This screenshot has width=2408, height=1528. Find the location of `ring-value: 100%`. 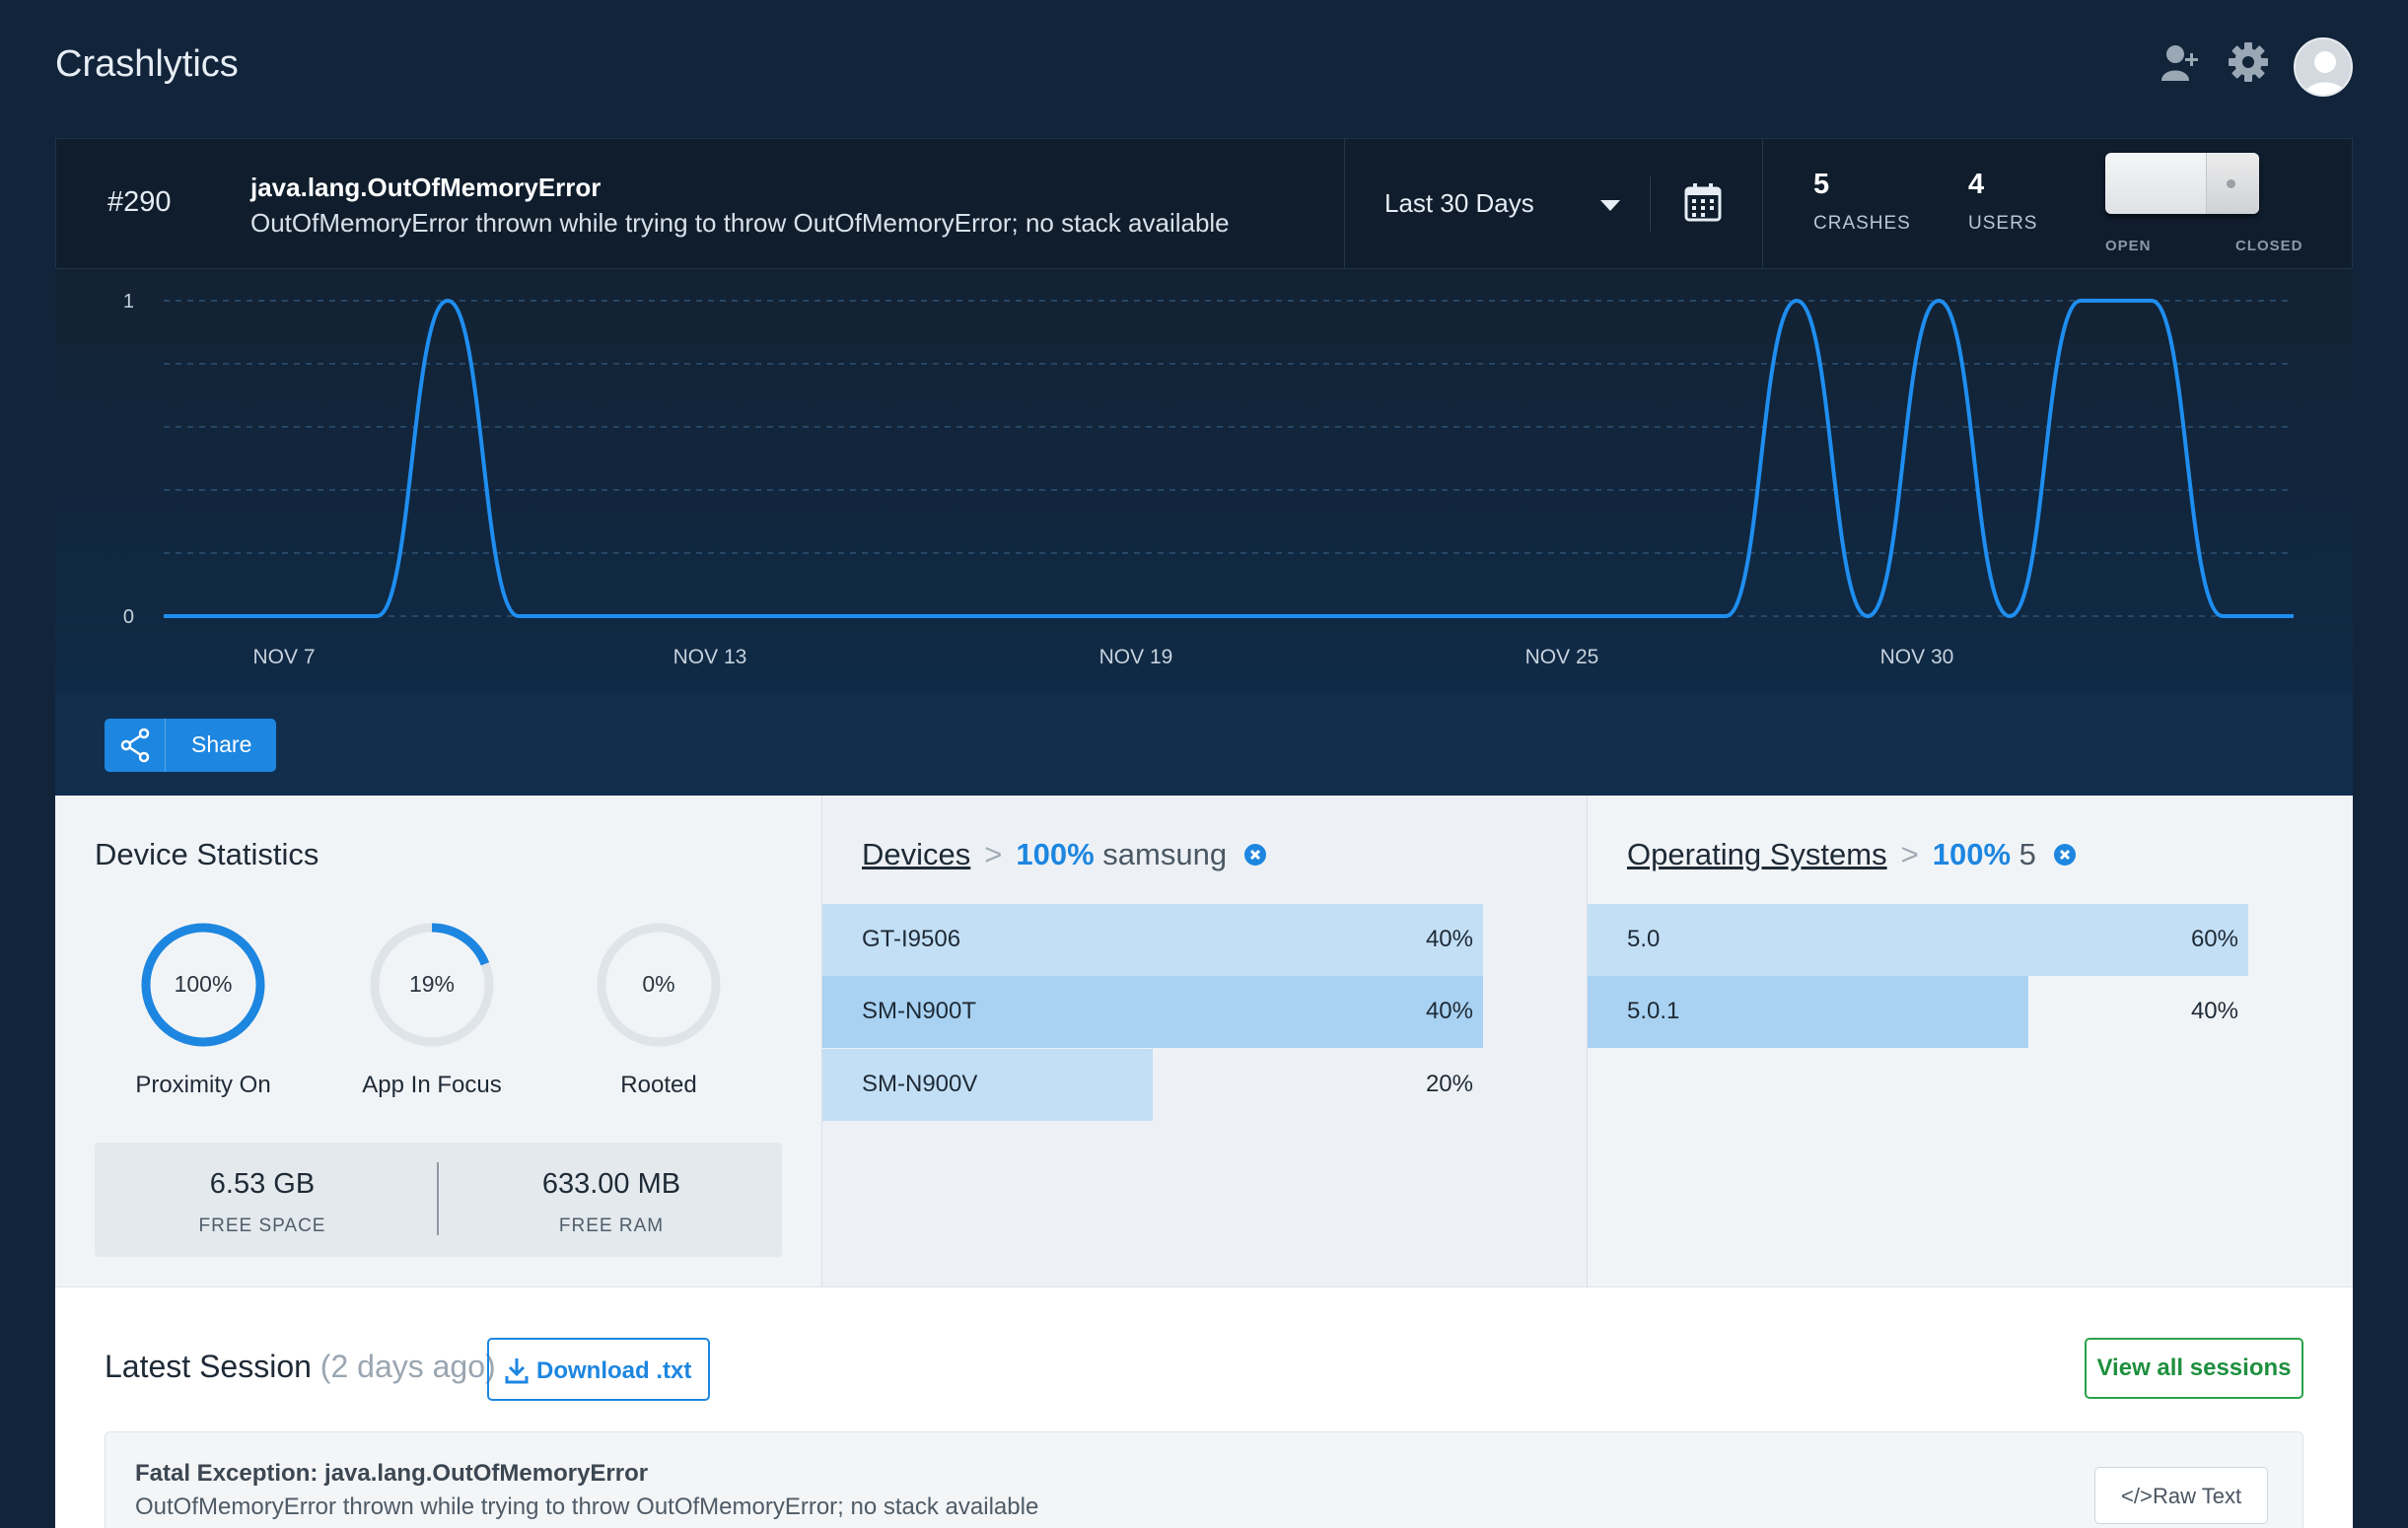

ring-value: 100% is located at coordinates (203, 984).